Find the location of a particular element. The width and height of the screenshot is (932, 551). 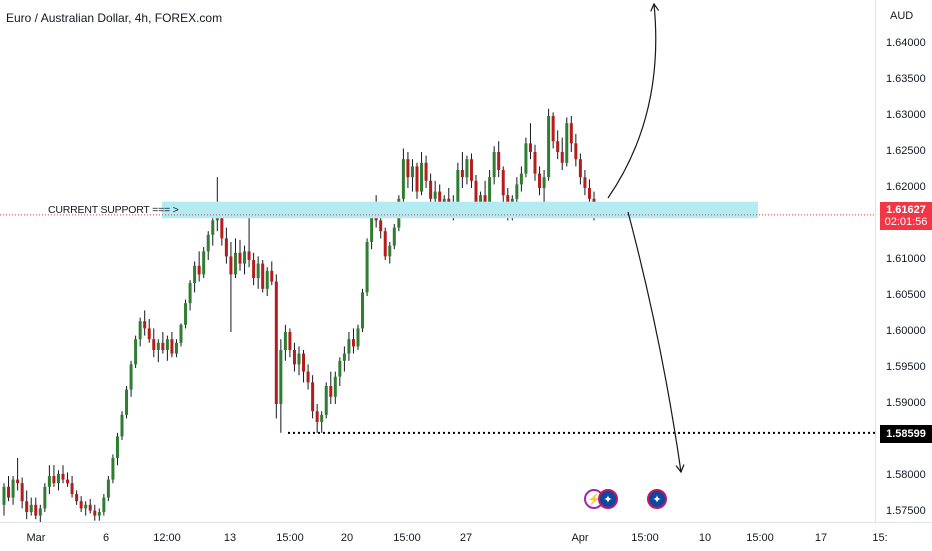

price-tick-label: 1.62000 is located at coordinates (906, 187).